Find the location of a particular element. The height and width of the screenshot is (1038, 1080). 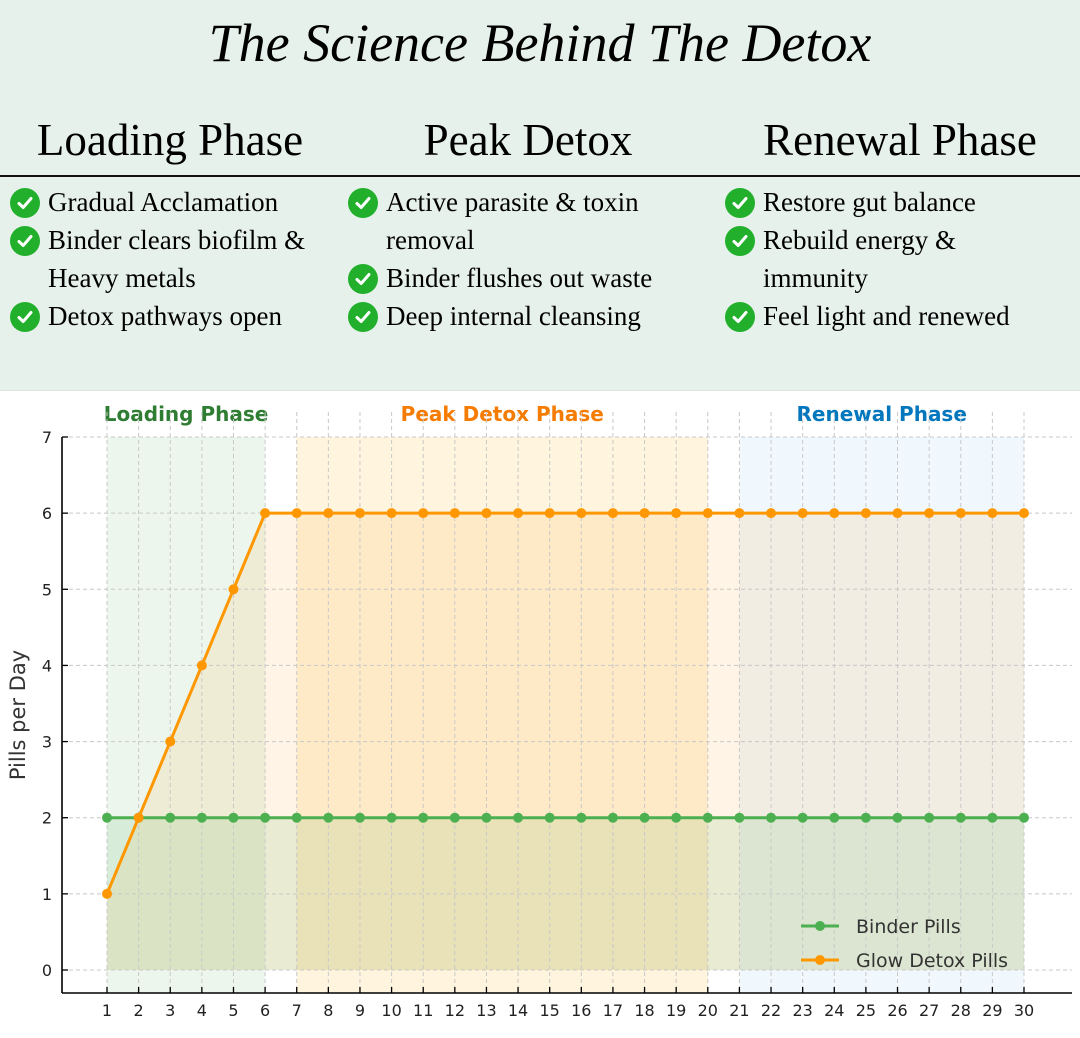

y-axis-label: Pills per Day is located at coordinates (18, 715).